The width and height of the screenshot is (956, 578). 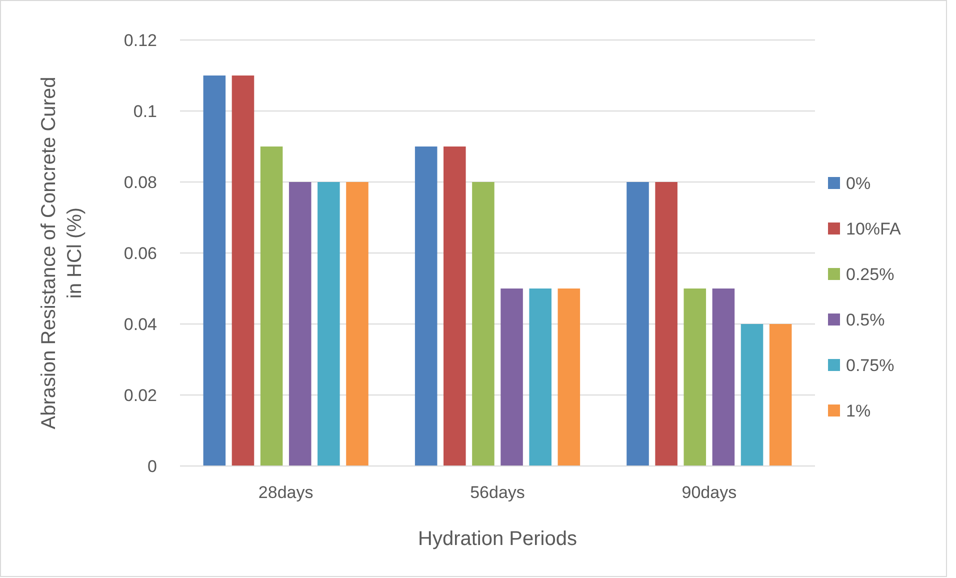 What do you see at coordinates (140, 324) in the screenshot?
I see `y-tick-label: 0.04` at bounding box center [140, 324].